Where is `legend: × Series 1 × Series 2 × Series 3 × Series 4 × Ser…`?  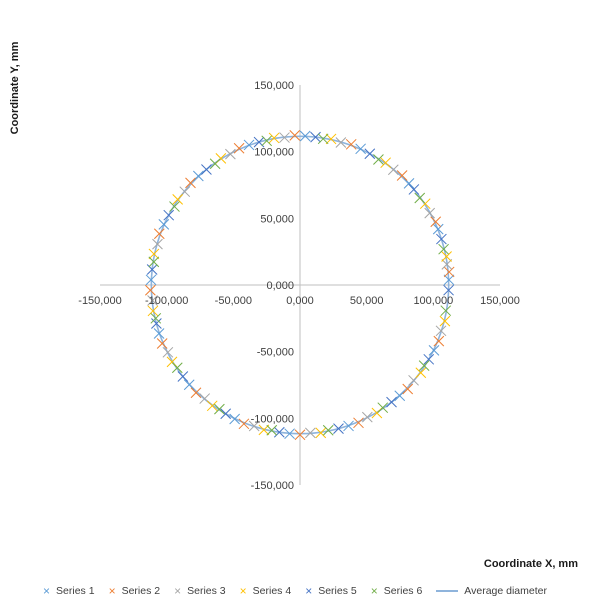 legend: × Series 1 × Series 2 × Series 3 × Series 4 × Ser… is located at coordinates (295, 591).